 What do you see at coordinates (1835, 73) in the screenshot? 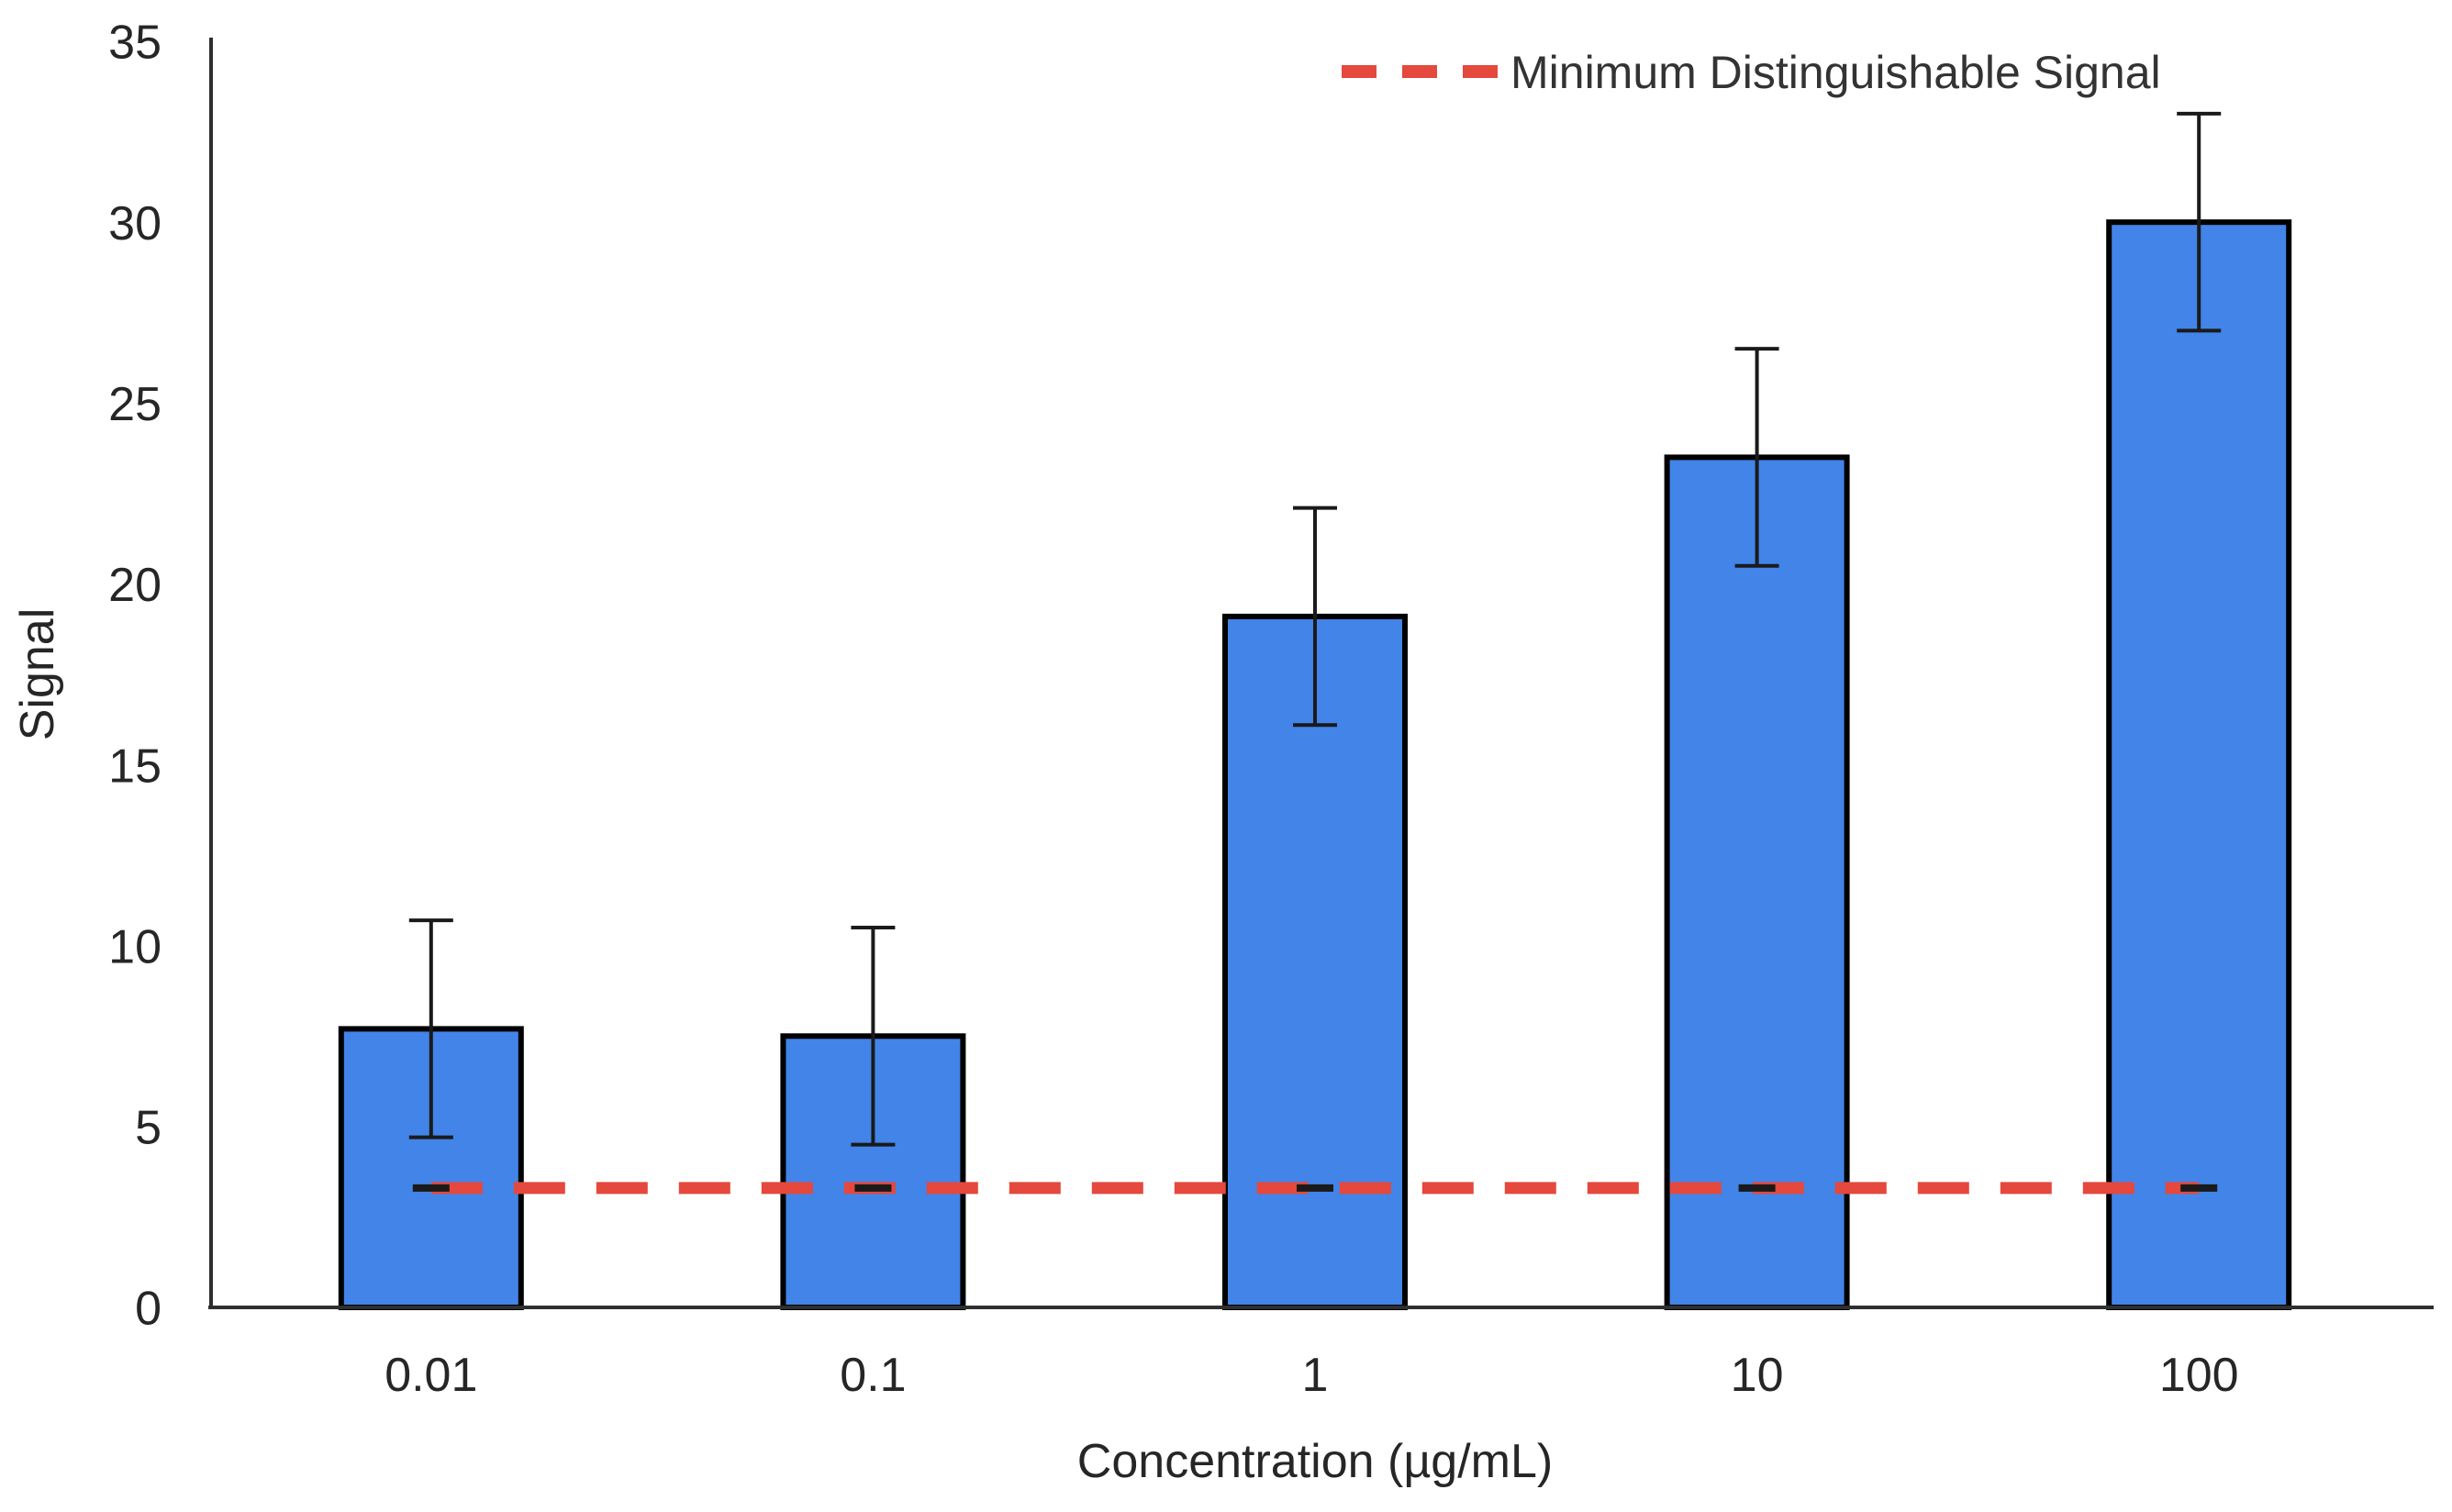
I see `legend-label: Minimum Distinguishable Signal` at bounding box center [1835, 73].